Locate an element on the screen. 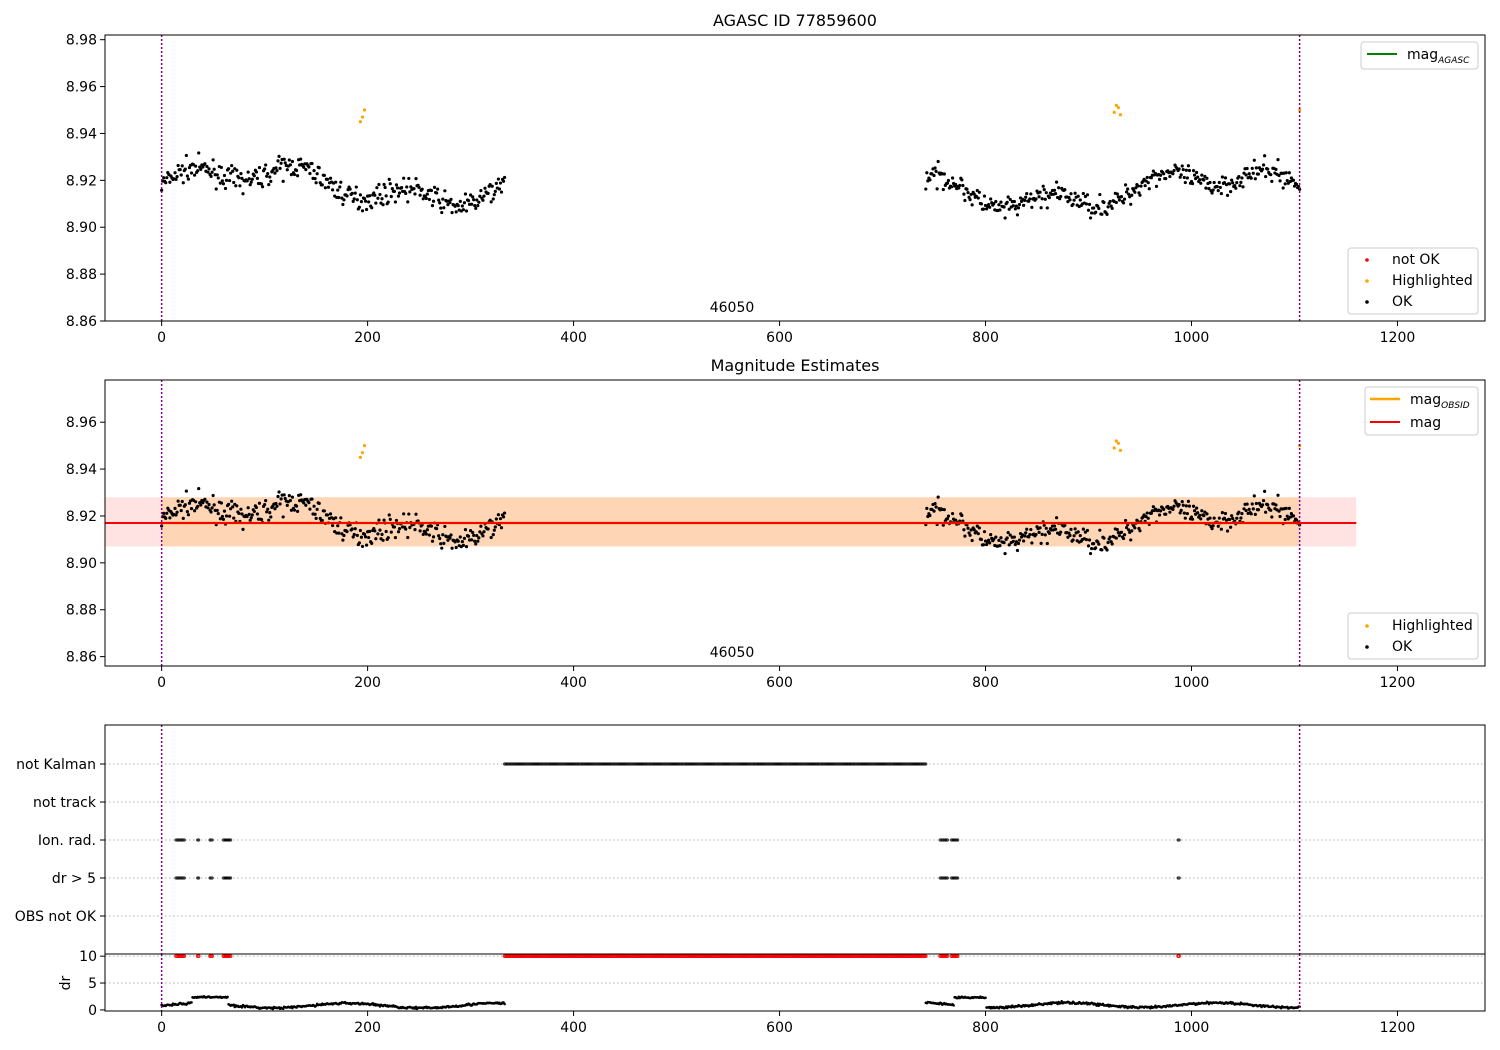  flag-category-label: Ion. rad. is located at coordinates (67, 841).